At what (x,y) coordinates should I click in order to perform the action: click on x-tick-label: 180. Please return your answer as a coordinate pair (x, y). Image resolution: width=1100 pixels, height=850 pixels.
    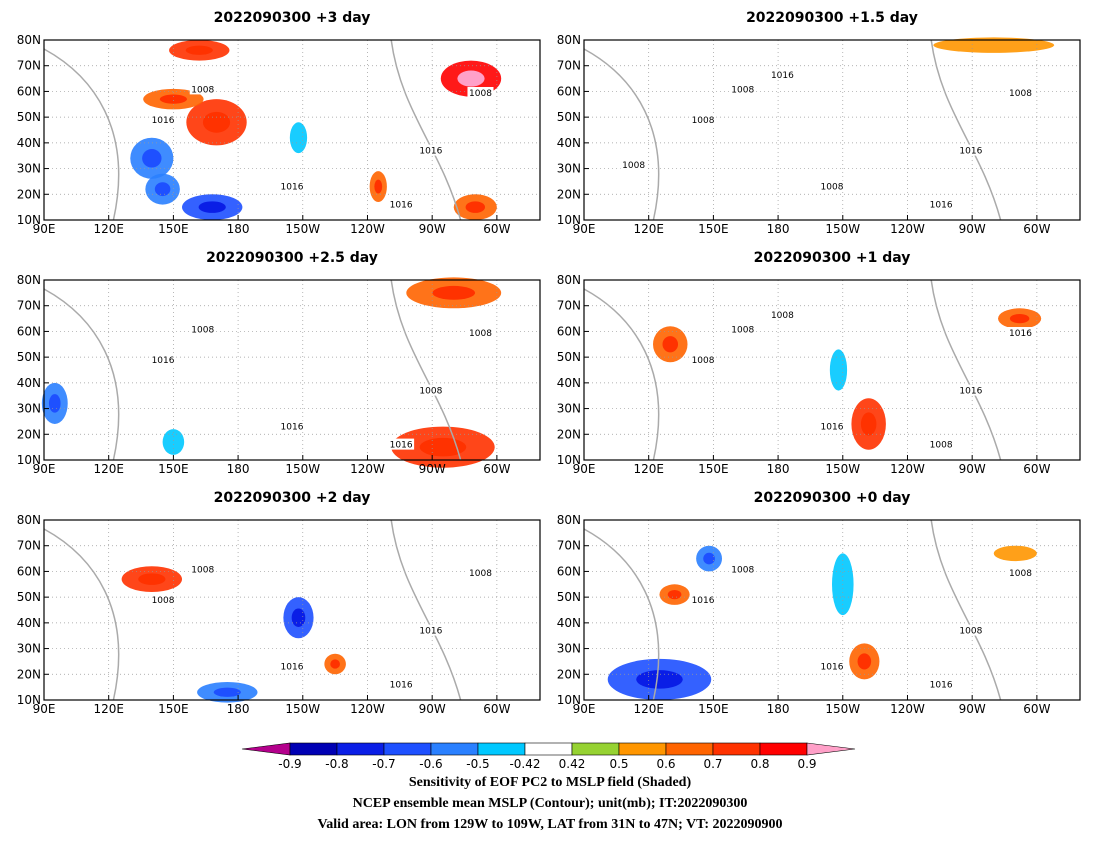
    Looking at the image, I should click on (778, 709).